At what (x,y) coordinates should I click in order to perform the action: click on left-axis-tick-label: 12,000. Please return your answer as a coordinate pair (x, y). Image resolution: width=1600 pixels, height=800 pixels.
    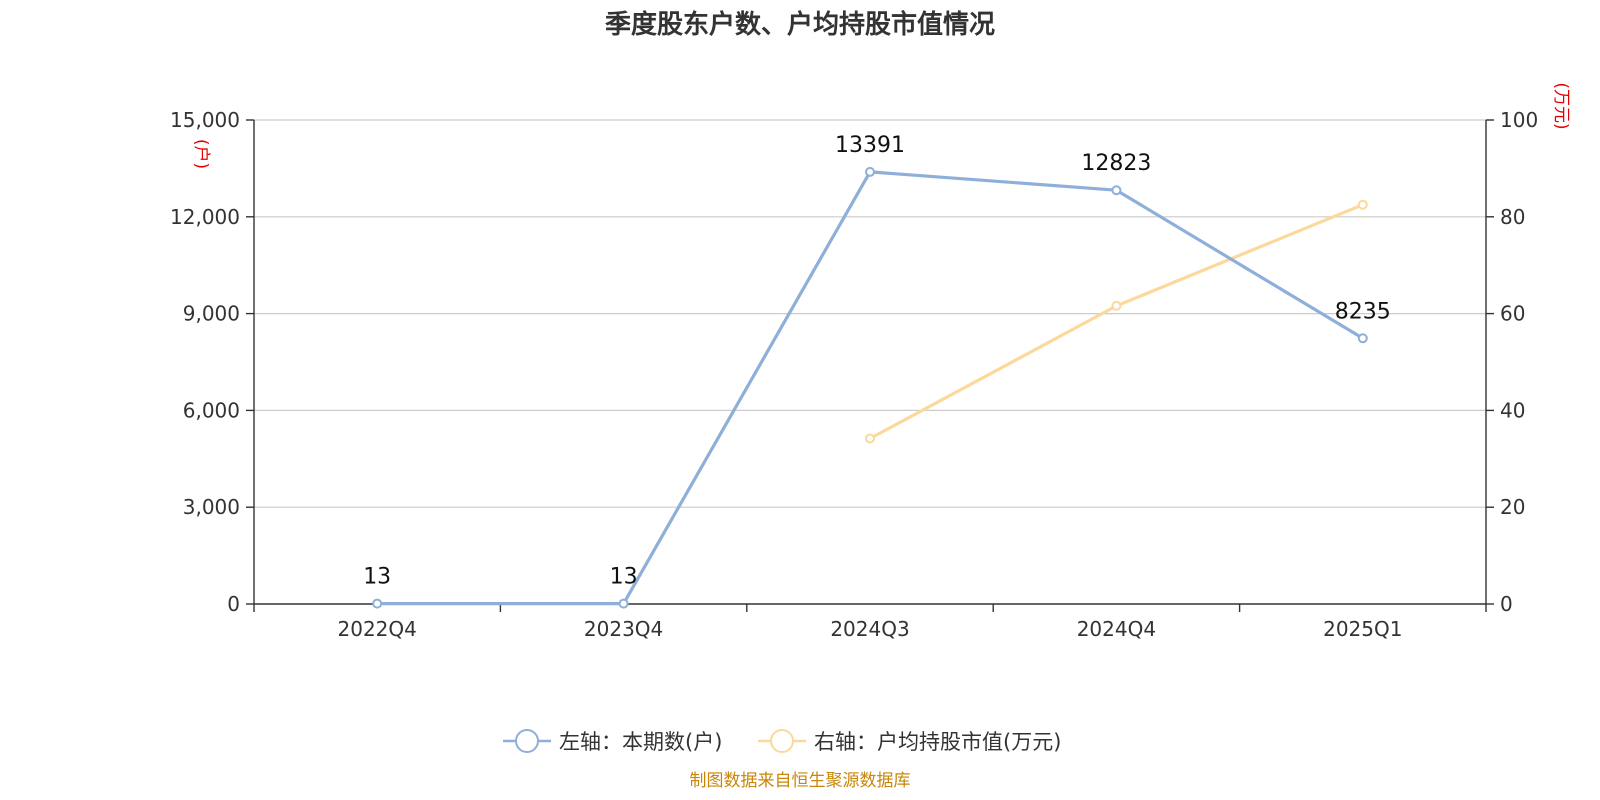
    Looking at the image, I should click on (205, 217).